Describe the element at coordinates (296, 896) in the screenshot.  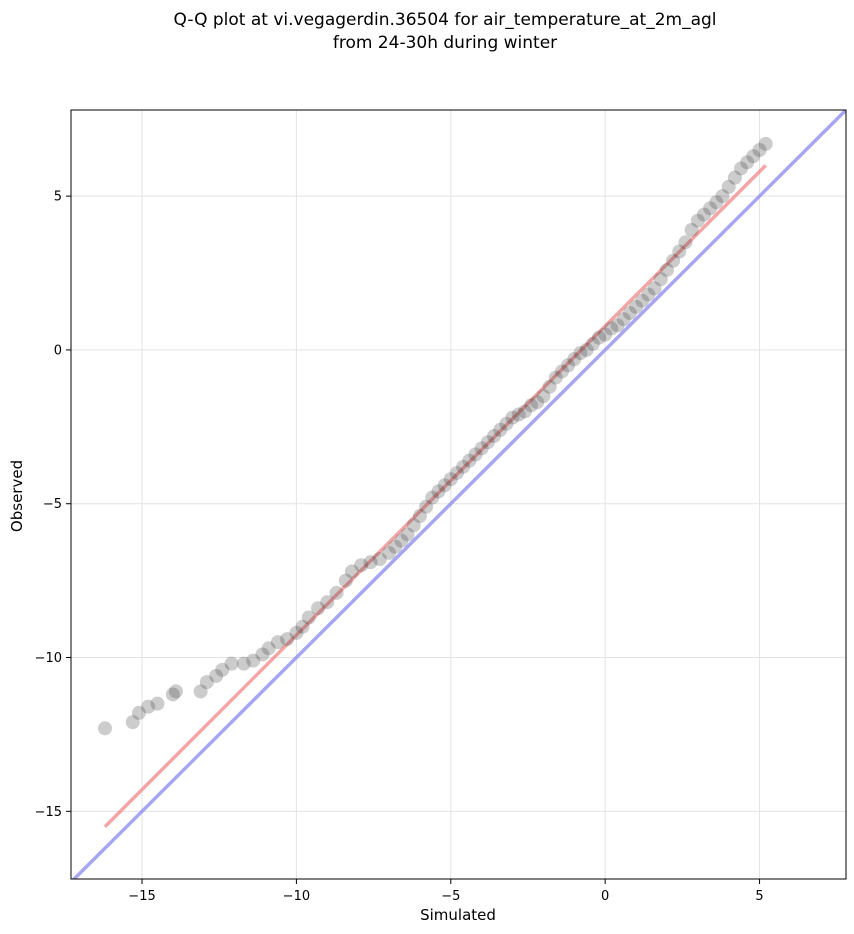
I see `x-tick-label: −10` at that location.